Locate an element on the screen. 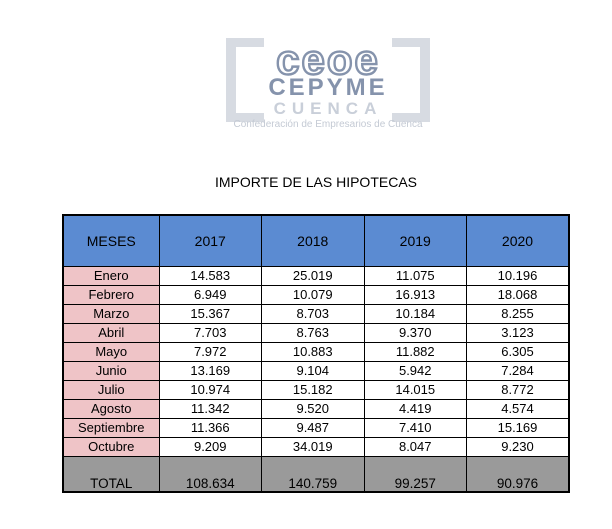 The height and width of the screenshot is (529, 612). value-cell: 14.583 is located at coordinates (210, 276).